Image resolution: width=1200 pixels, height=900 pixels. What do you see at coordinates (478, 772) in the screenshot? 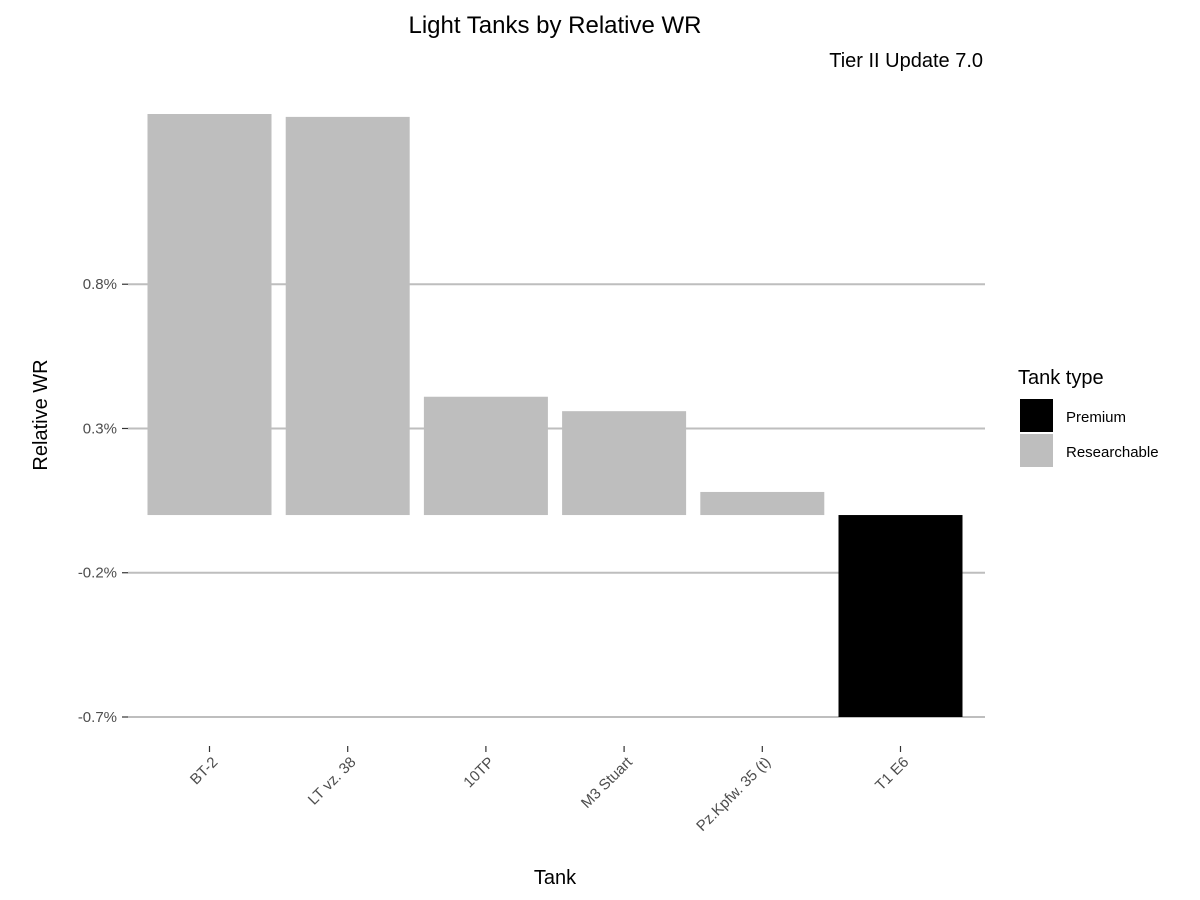
I see `x-tick-label: 10TP` at bounding box center [478, 772].